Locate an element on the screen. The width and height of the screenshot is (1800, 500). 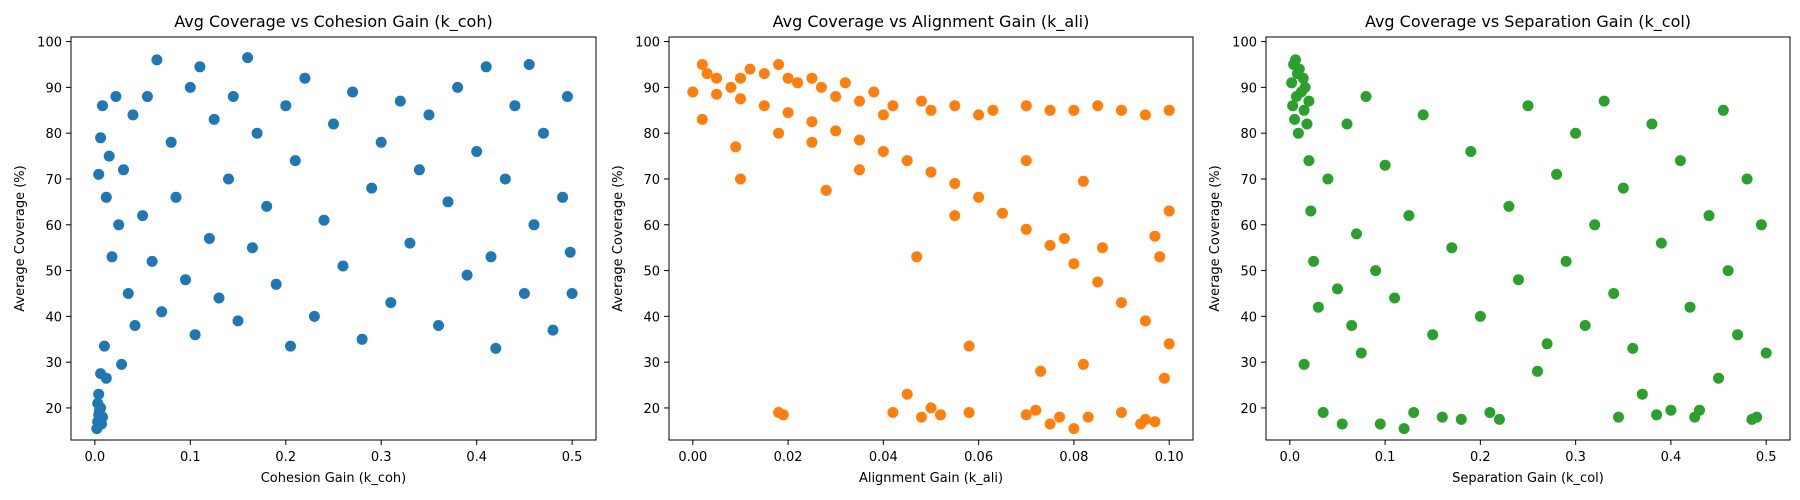
y-tick-label: 30 is located at coordinates (53, 363).